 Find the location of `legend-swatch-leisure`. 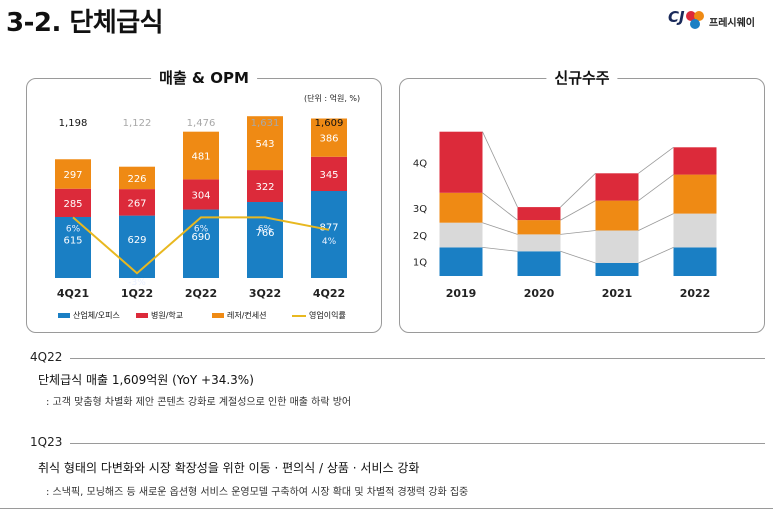

legend-swatch-leisure is located at coordinates (218, 315).